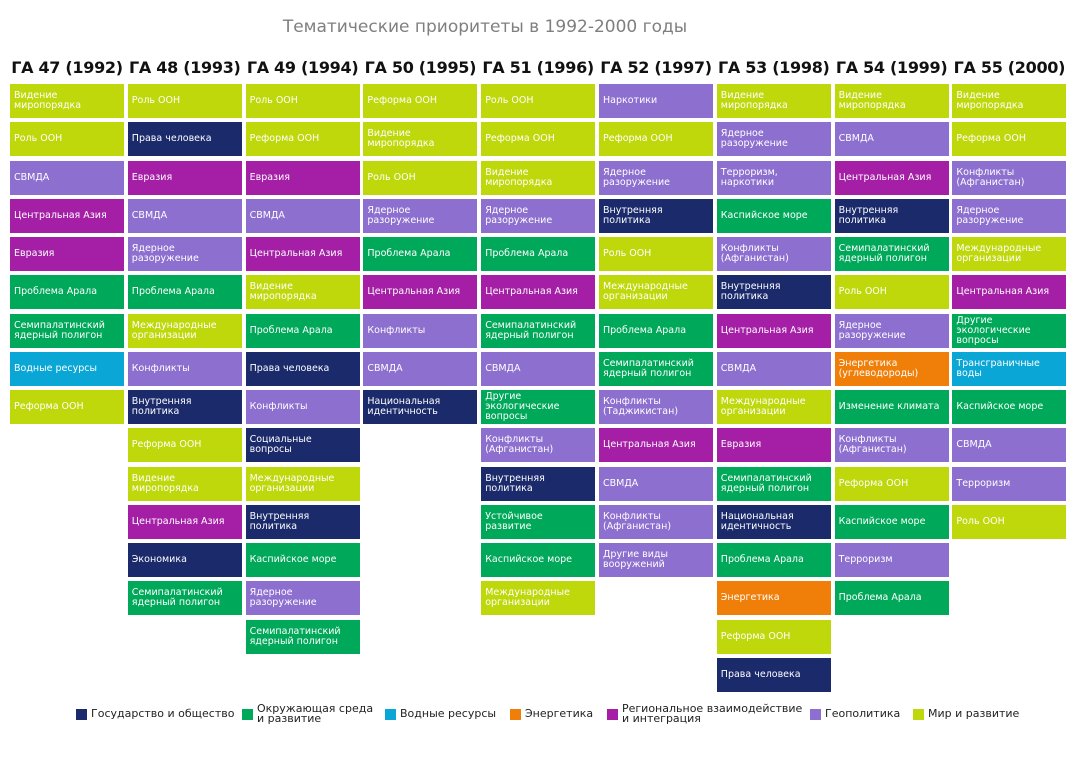  I want to click on priority-cell: Терроризм, so click(1009, 483).